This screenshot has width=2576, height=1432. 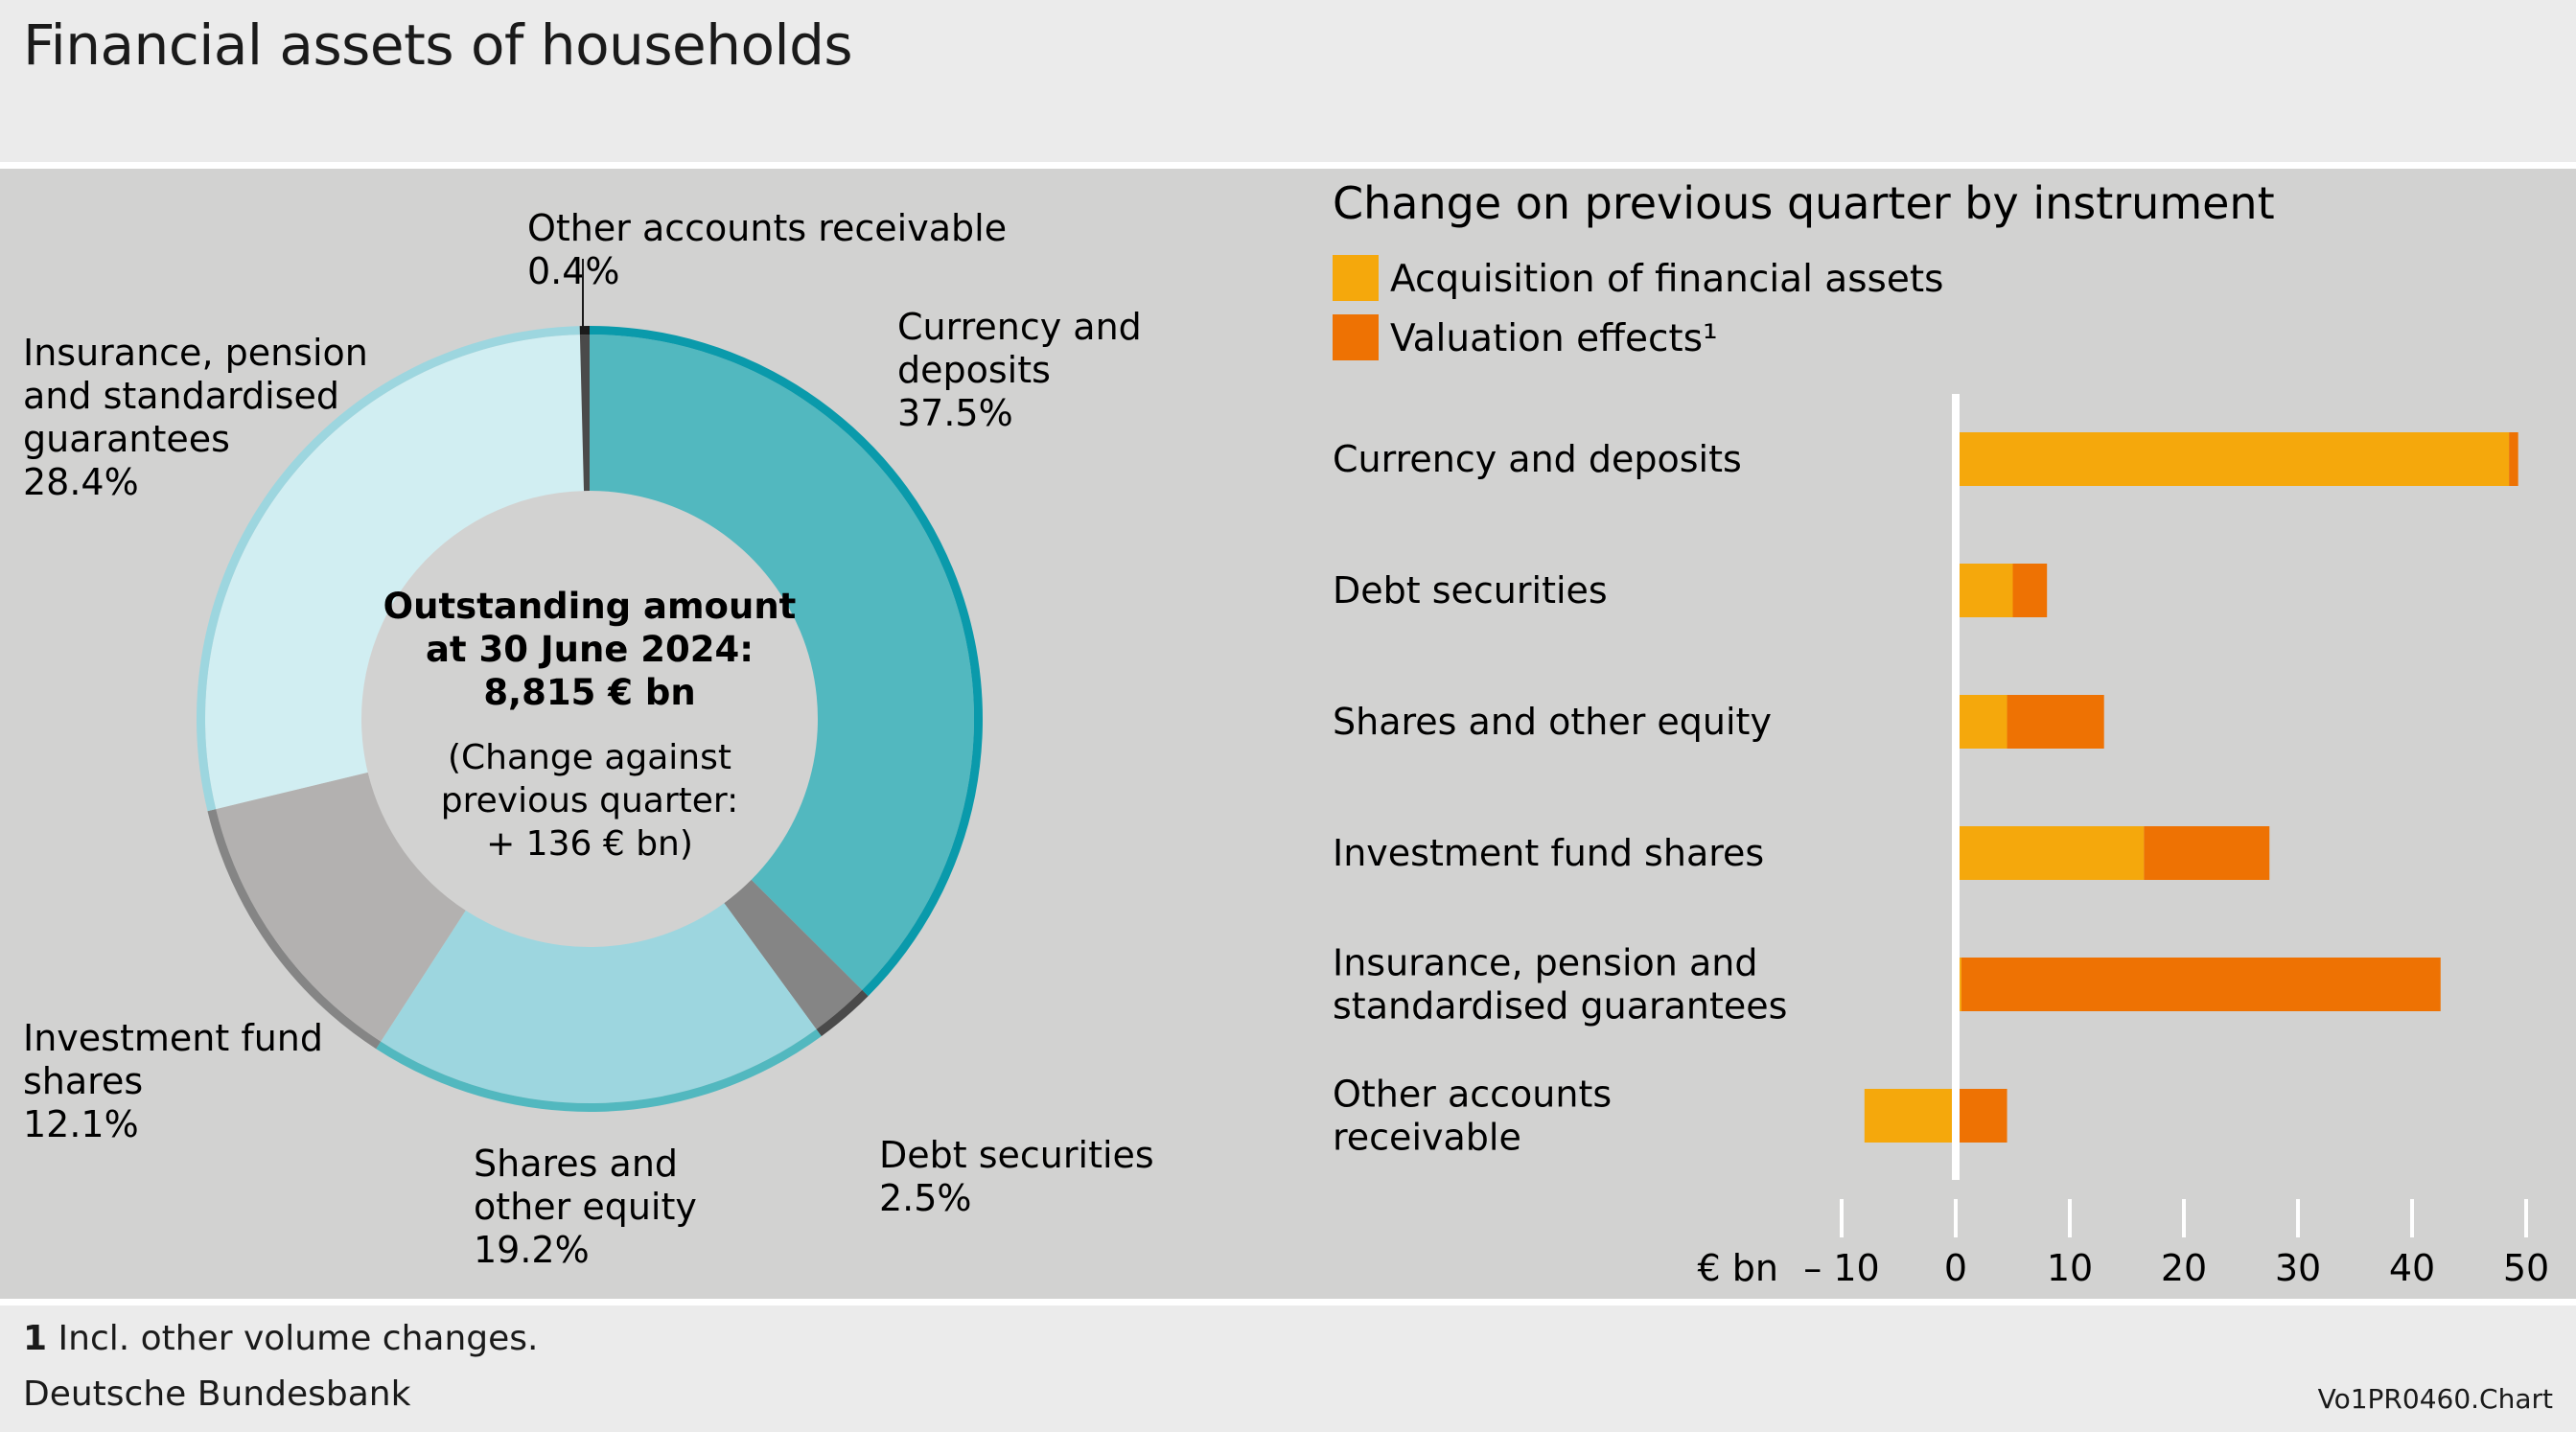 What do you see at coordinates (293, 1338) in the screenshot?
I see `footnote-text: Incl. other volume changes.` at bounding box center [293, 1338].